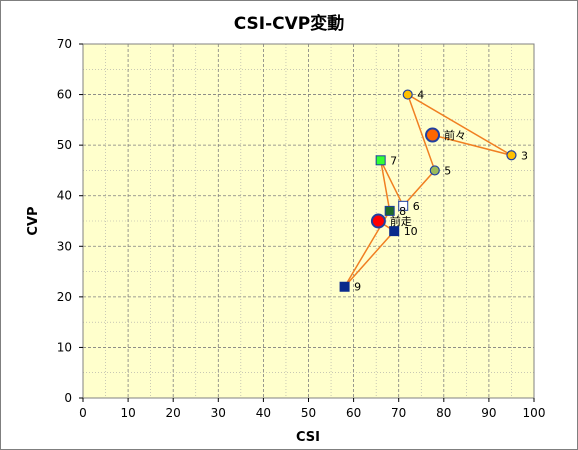 The height and width of the screenshot is (450, 578). Describe the element at coordinates (402, 211) in the screenshot. I see `data-label-8: 8` at that location.